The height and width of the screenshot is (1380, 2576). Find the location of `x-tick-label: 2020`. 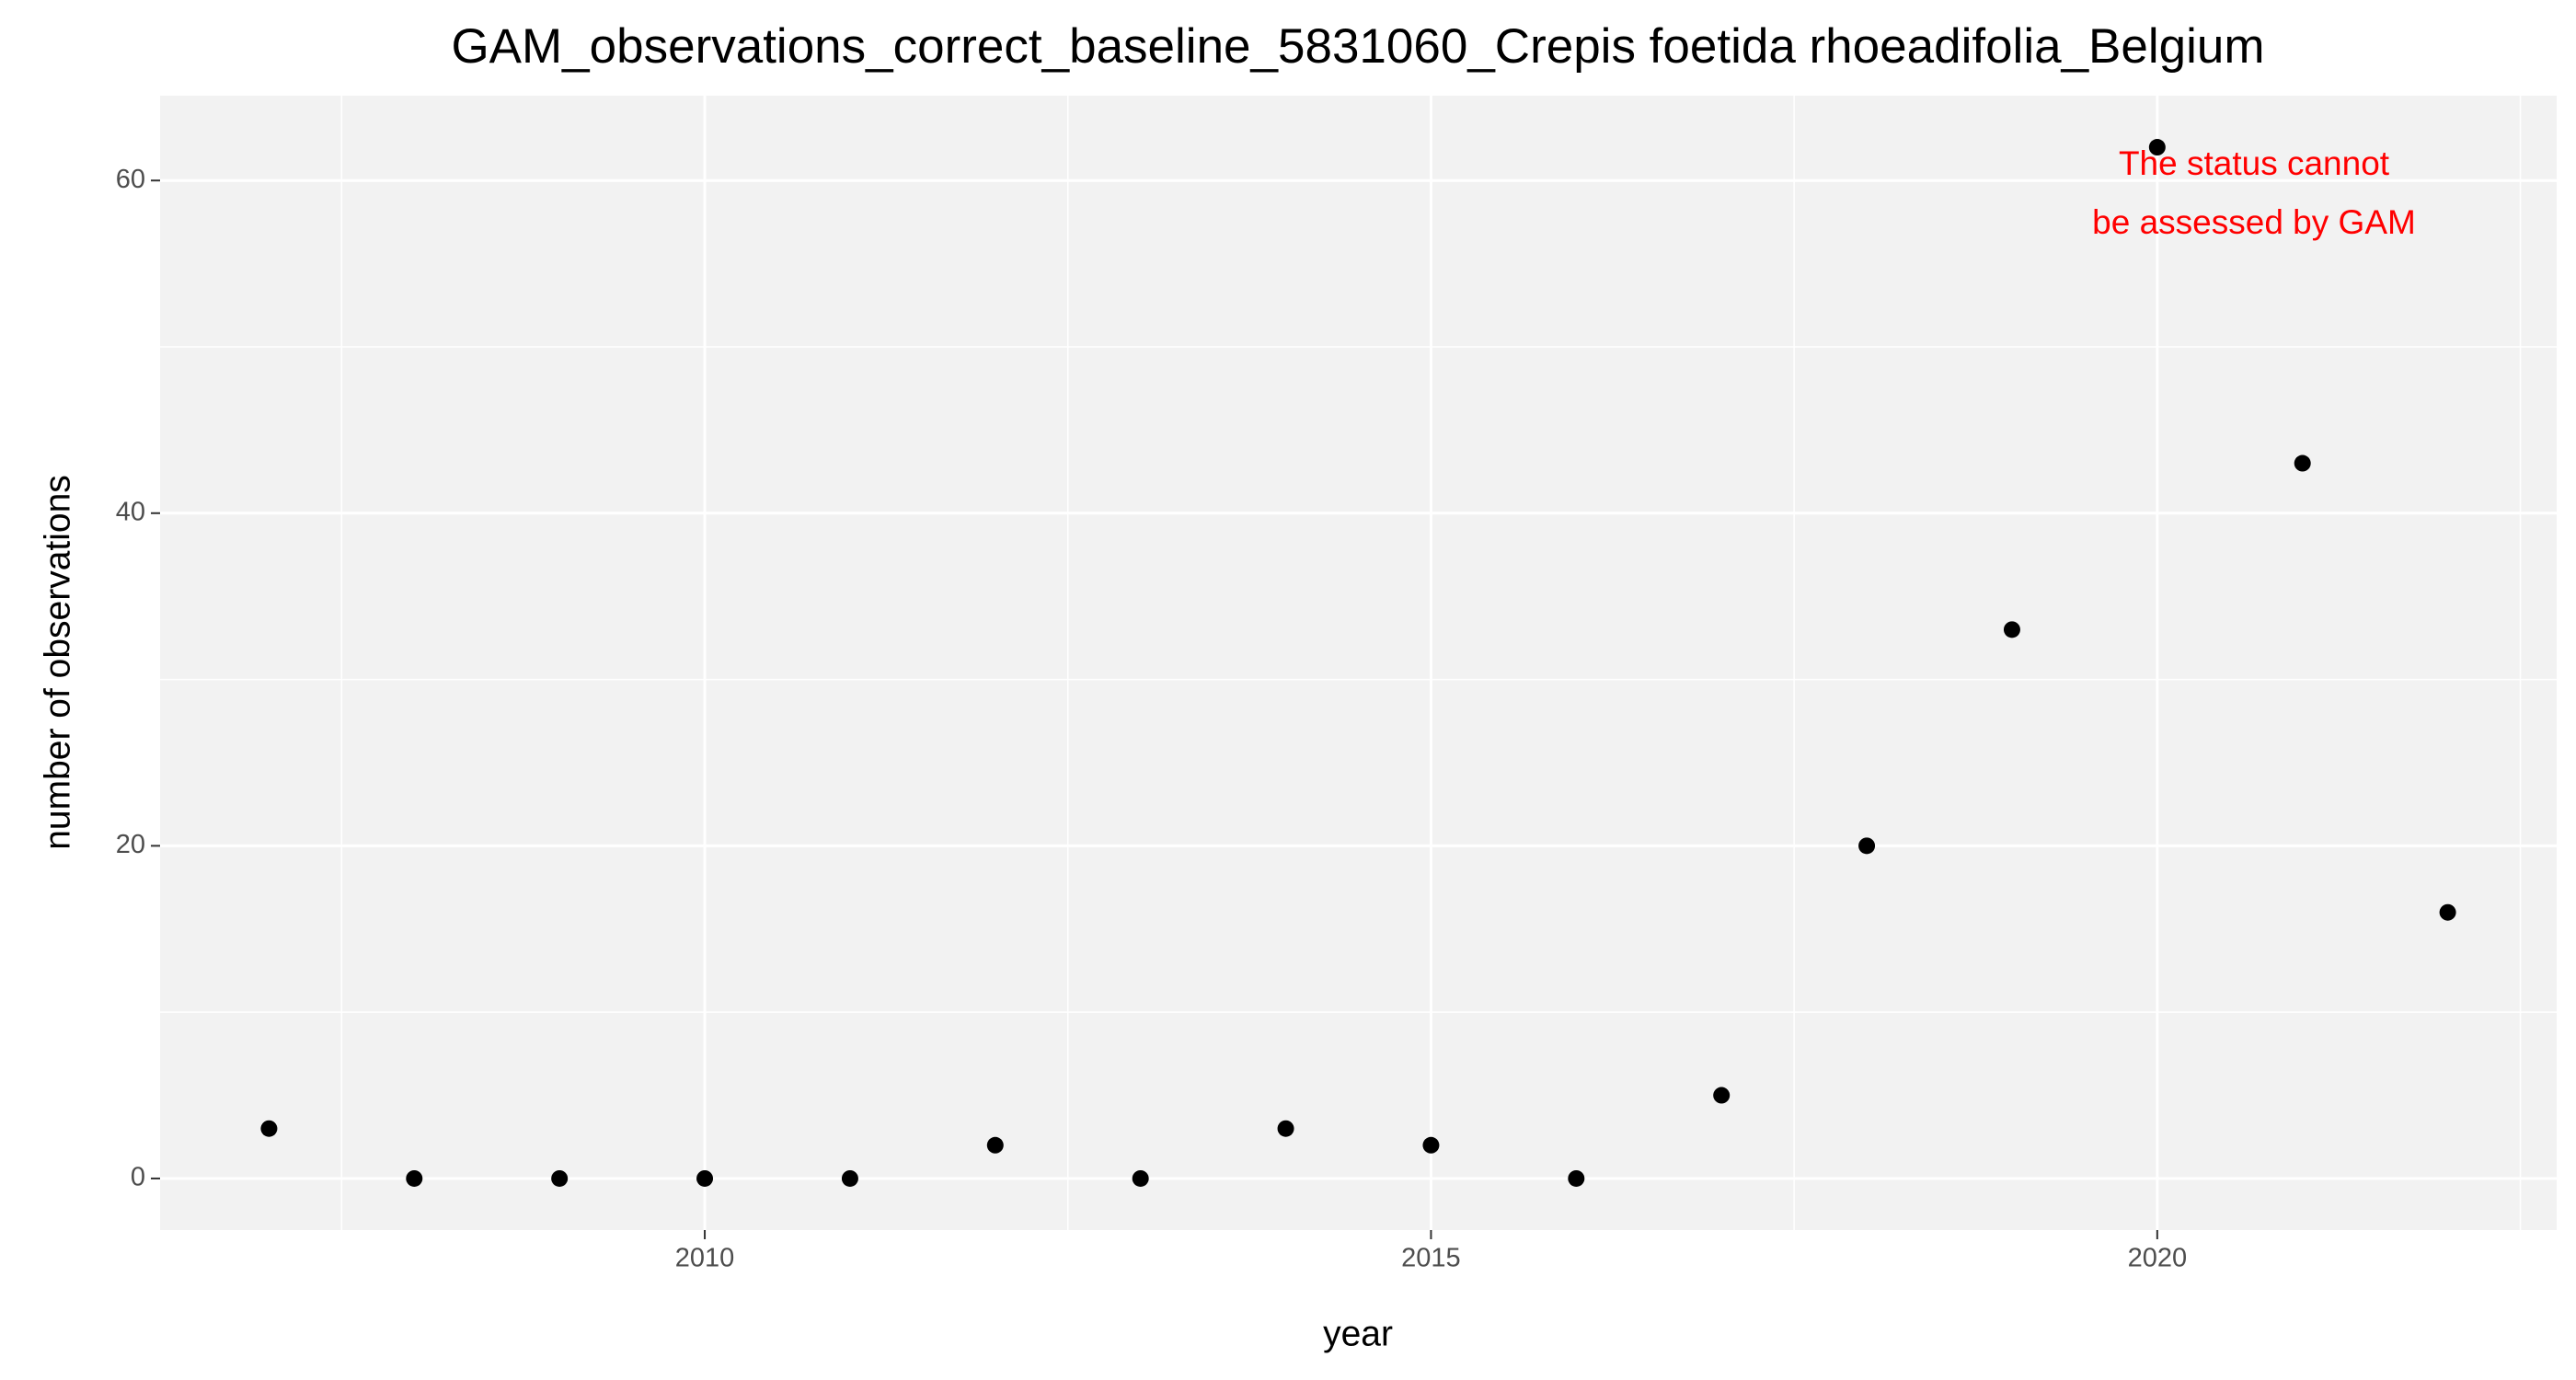

x-tick-label: 2020 is located at coordinates (2158, 1258).